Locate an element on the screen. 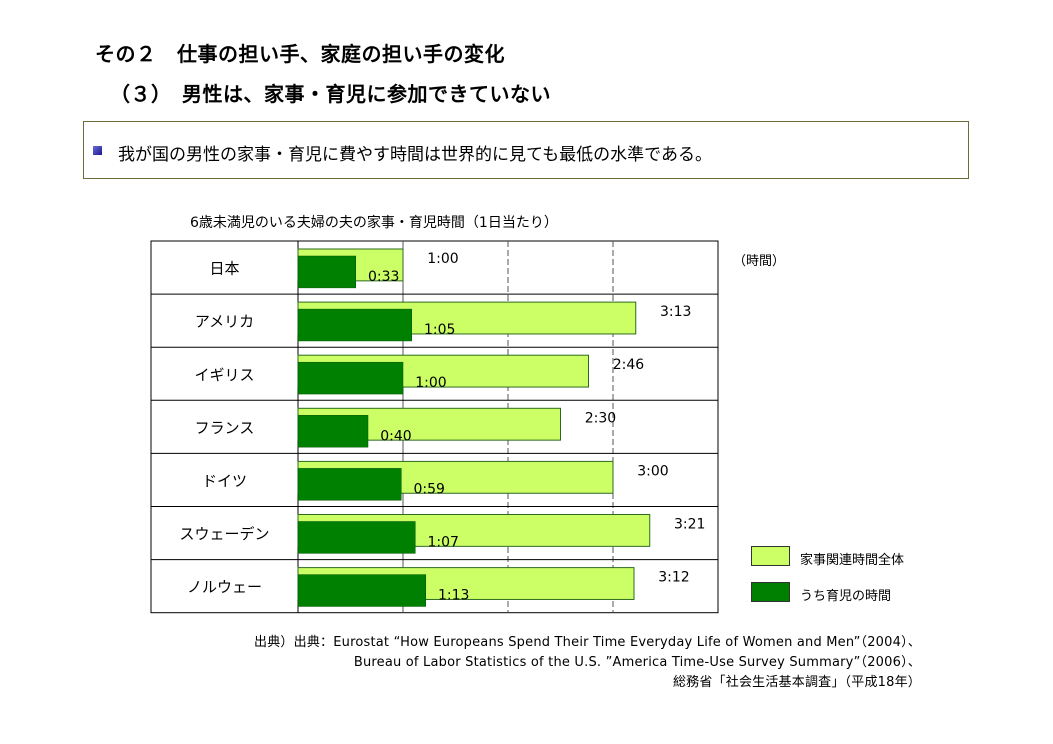  data-label-childcare: 0:59 is located at coordinates (429, 489).